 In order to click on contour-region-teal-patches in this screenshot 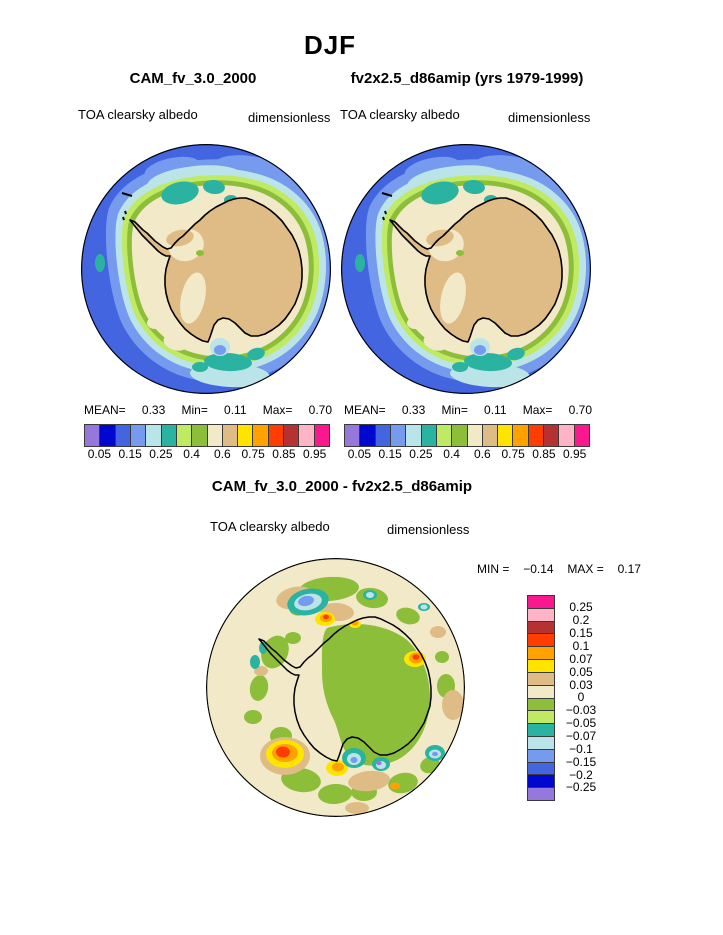, I will do `click(180, 275)`.